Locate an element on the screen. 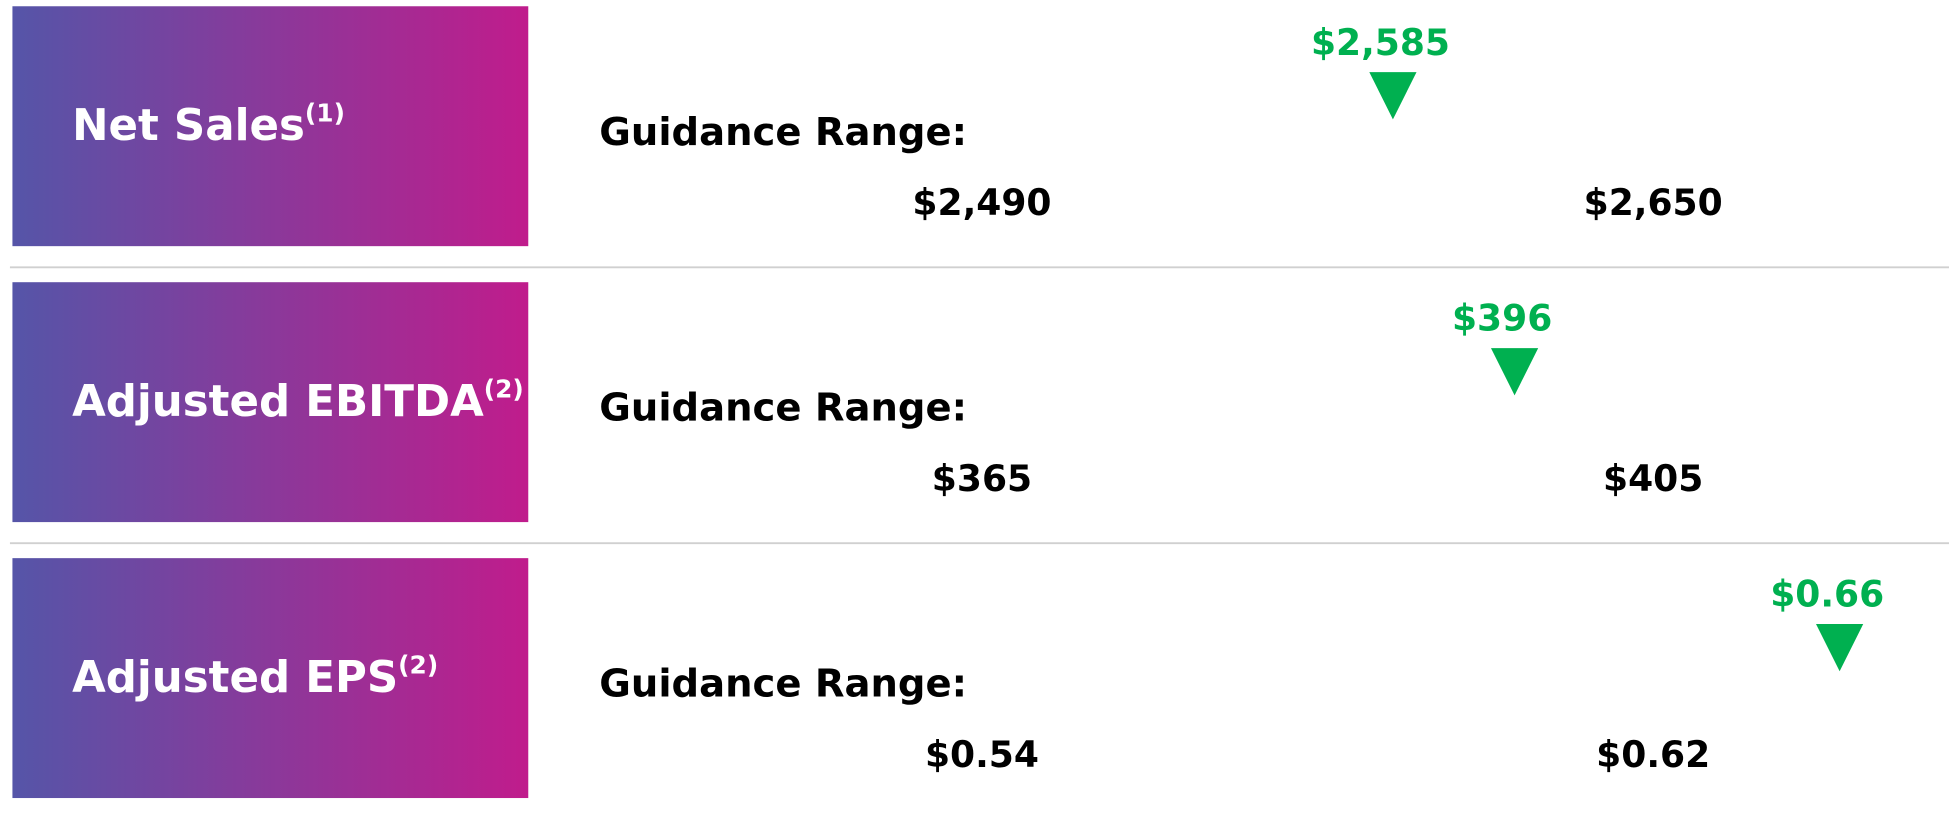 The image size is (1949, 813). tick-label: $0.62 is located at coordinates (1653, 755).